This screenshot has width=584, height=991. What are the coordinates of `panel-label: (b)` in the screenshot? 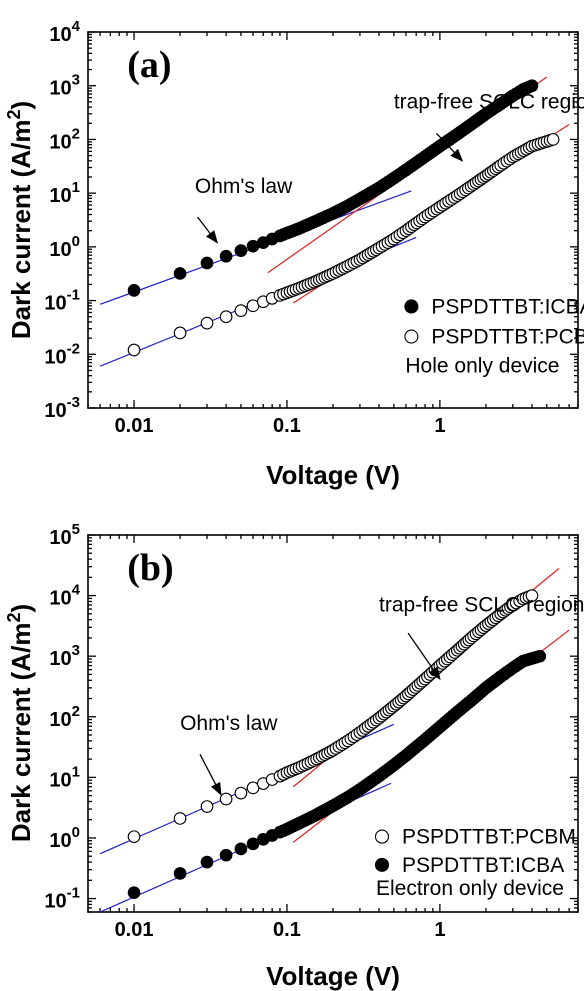 It's located at (150, 568).